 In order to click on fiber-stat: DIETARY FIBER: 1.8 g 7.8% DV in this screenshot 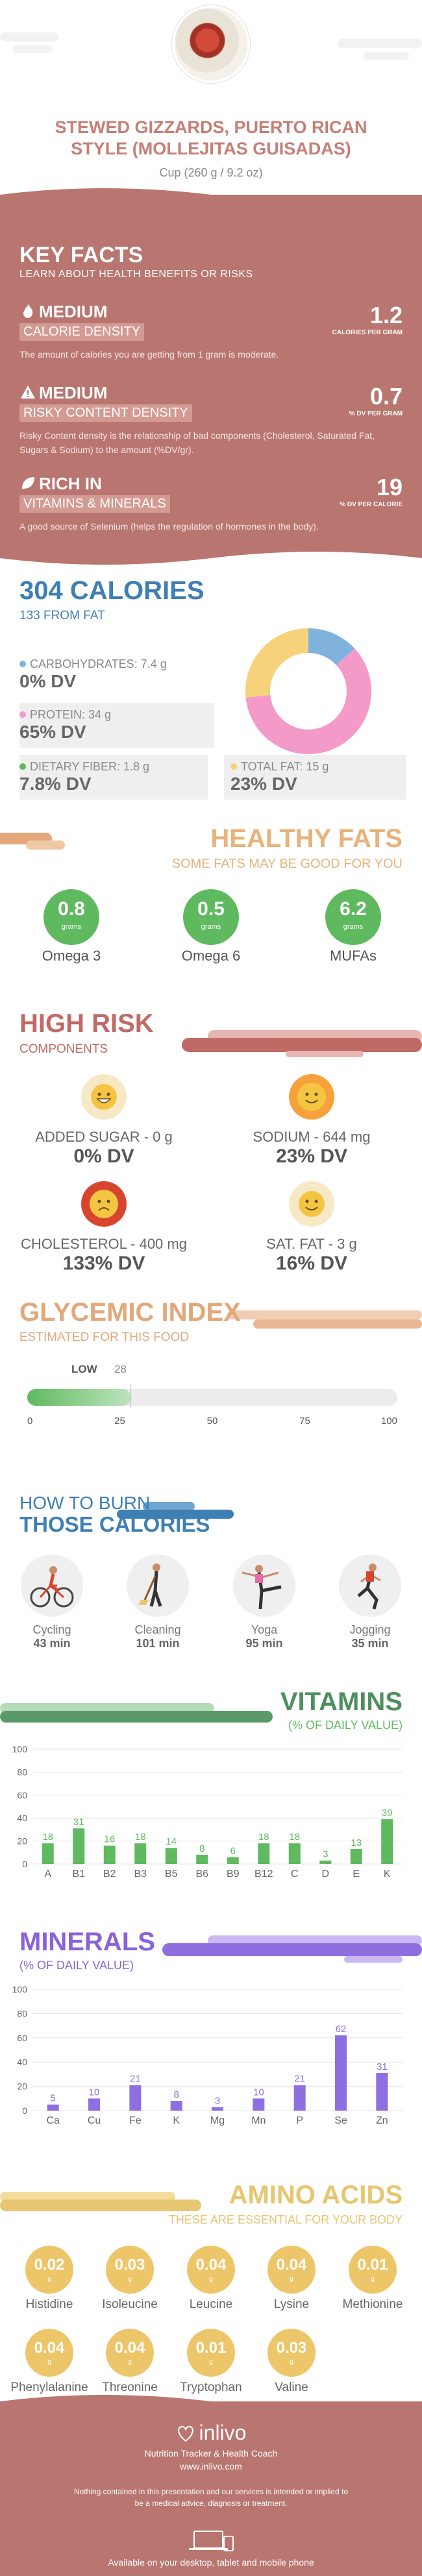, I will do `click(114, 777)`.